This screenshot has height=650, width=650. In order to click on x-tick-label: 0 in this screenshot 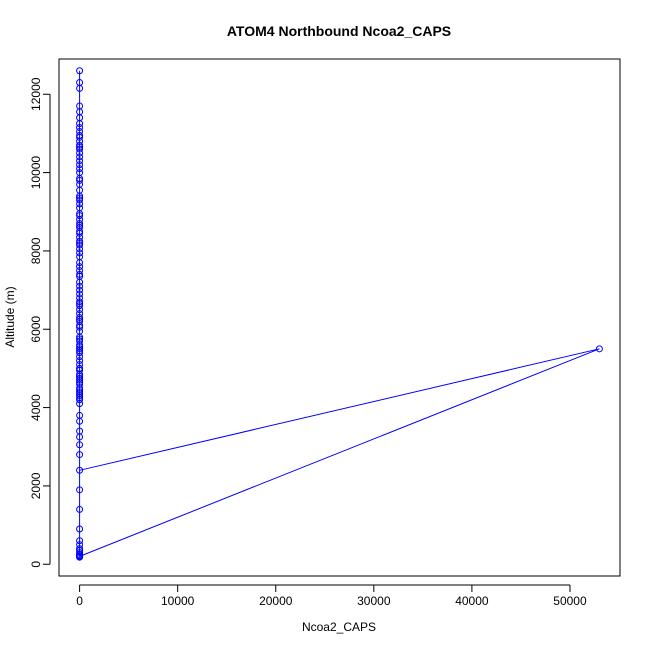, I will do `click(79, 601)`.